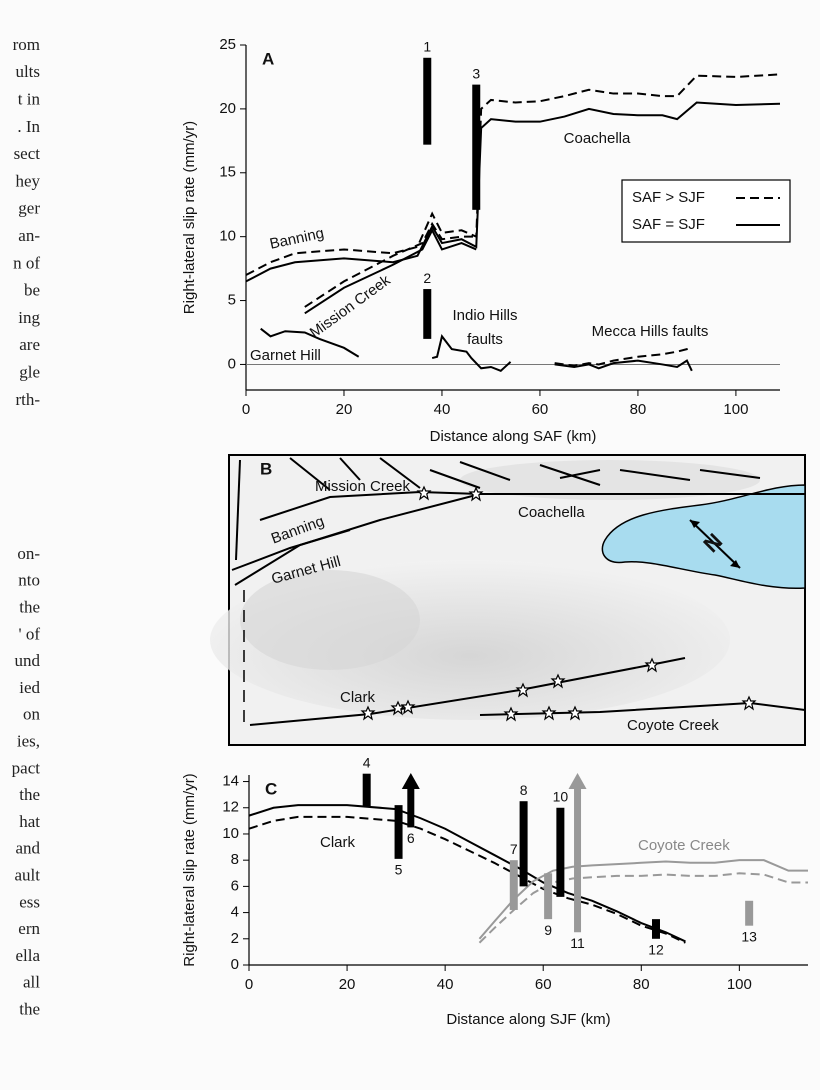 The height and width of the screenshot is (1090, 820). I want to click on x-tick-label: 100, so click(735, 409).